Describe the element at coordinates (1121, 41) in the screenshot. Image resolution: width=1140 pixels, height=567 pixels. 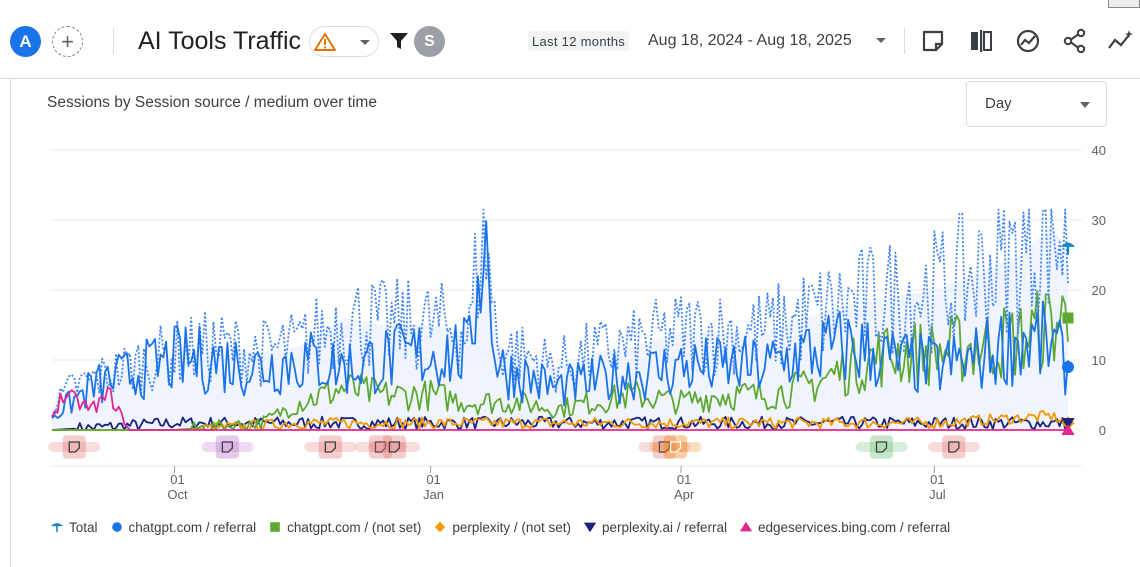
I see `anomaly-icon` at that location.